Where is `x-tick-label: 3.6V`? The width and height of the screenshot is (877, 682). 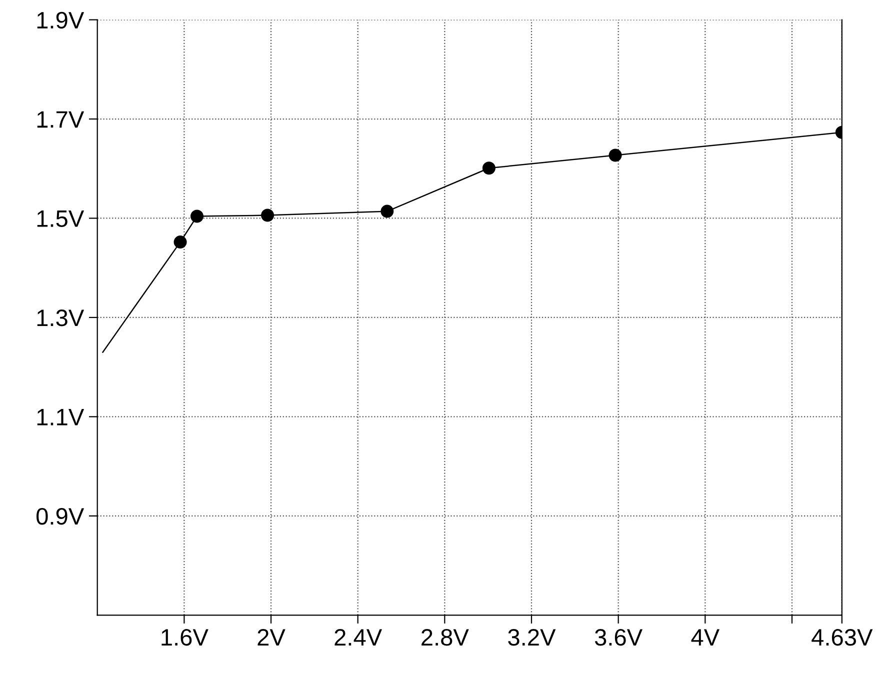 x-tick-label: 3.6V is located at coordinates (618, 637).